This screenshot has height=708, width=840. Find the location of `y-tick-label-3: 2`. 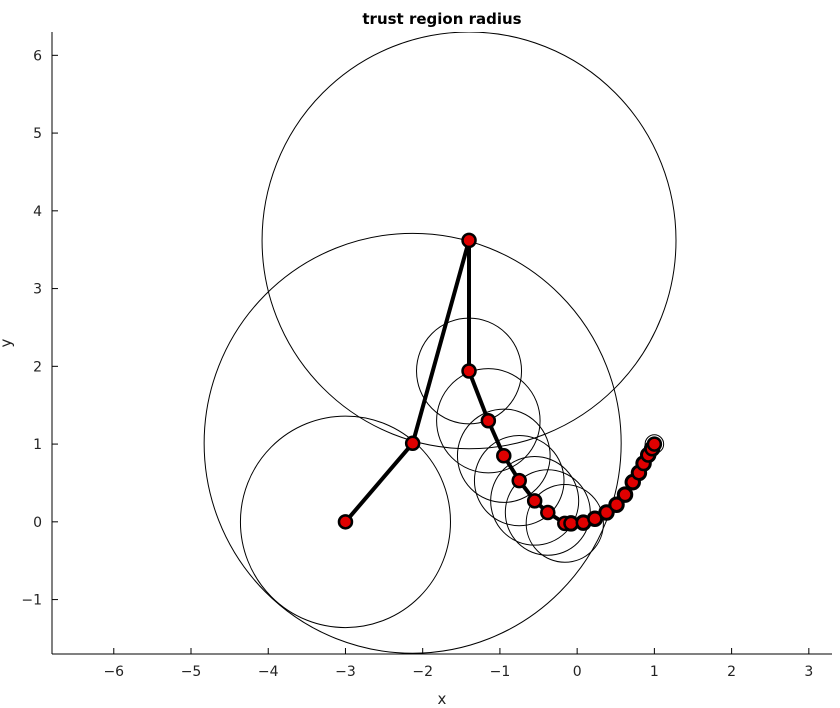

y-tick-label-3: 2 is located at coordinates (37, 367).